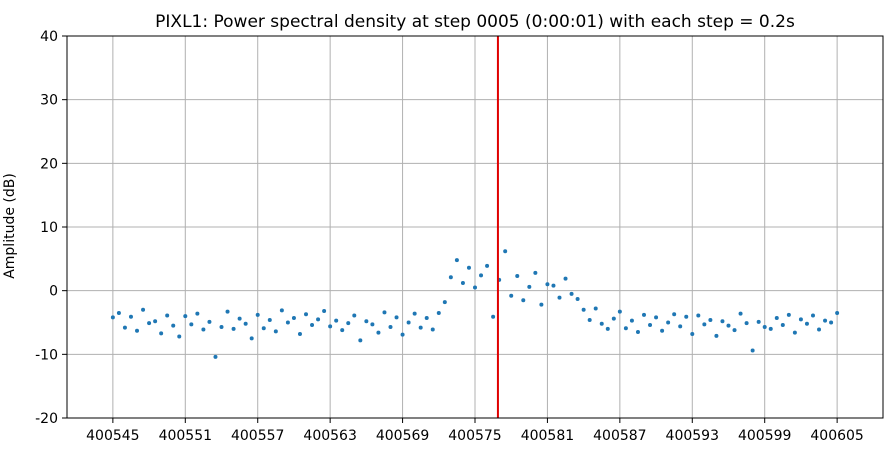  I want to click on x-tick-label: 400551, so click(185, 436).